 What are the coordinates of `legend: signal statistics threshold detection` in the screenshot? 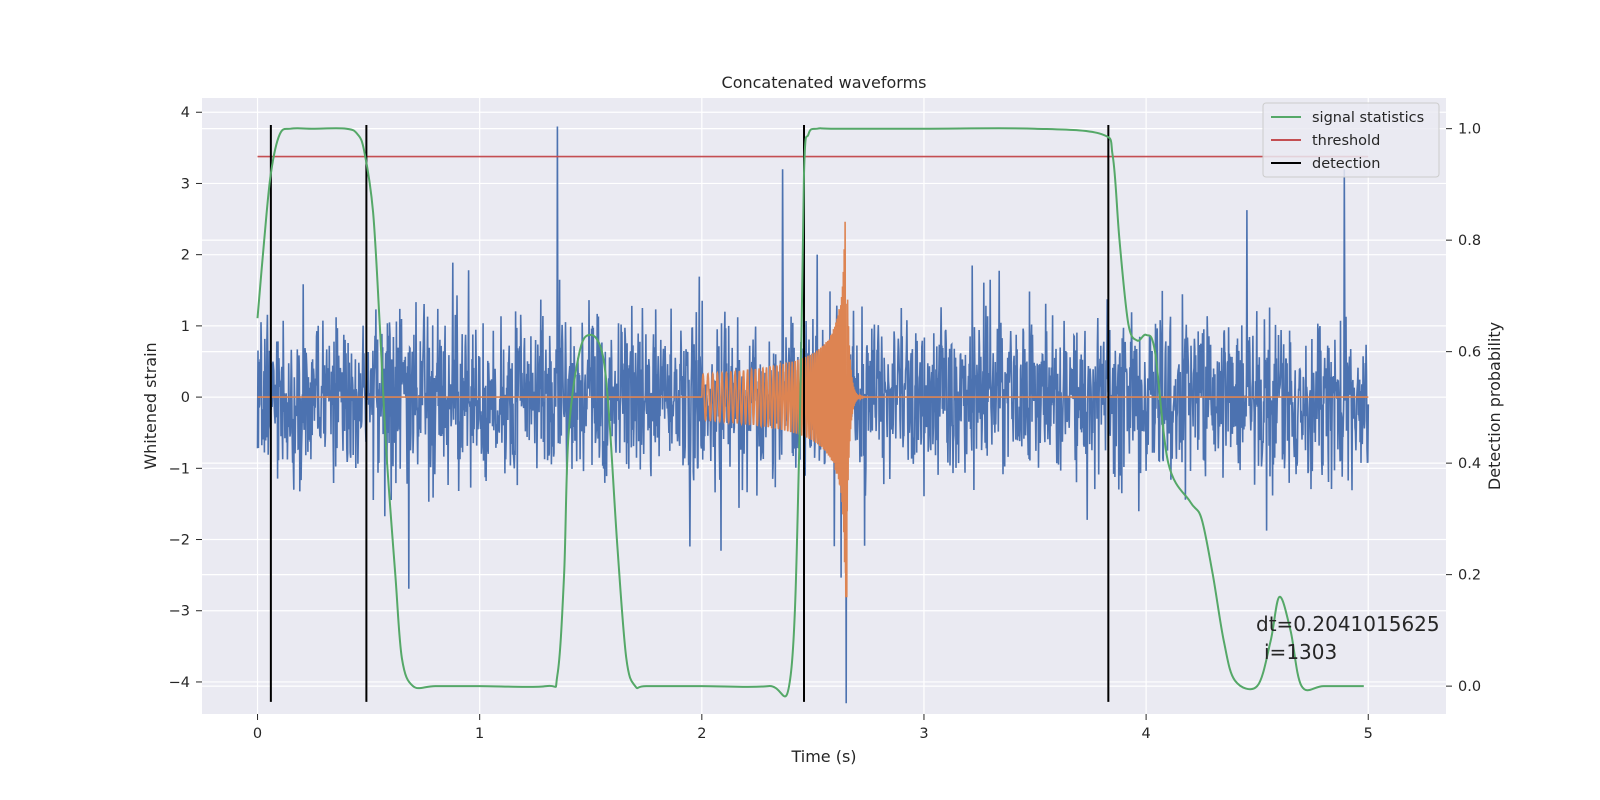 It's located at (1351, 140).